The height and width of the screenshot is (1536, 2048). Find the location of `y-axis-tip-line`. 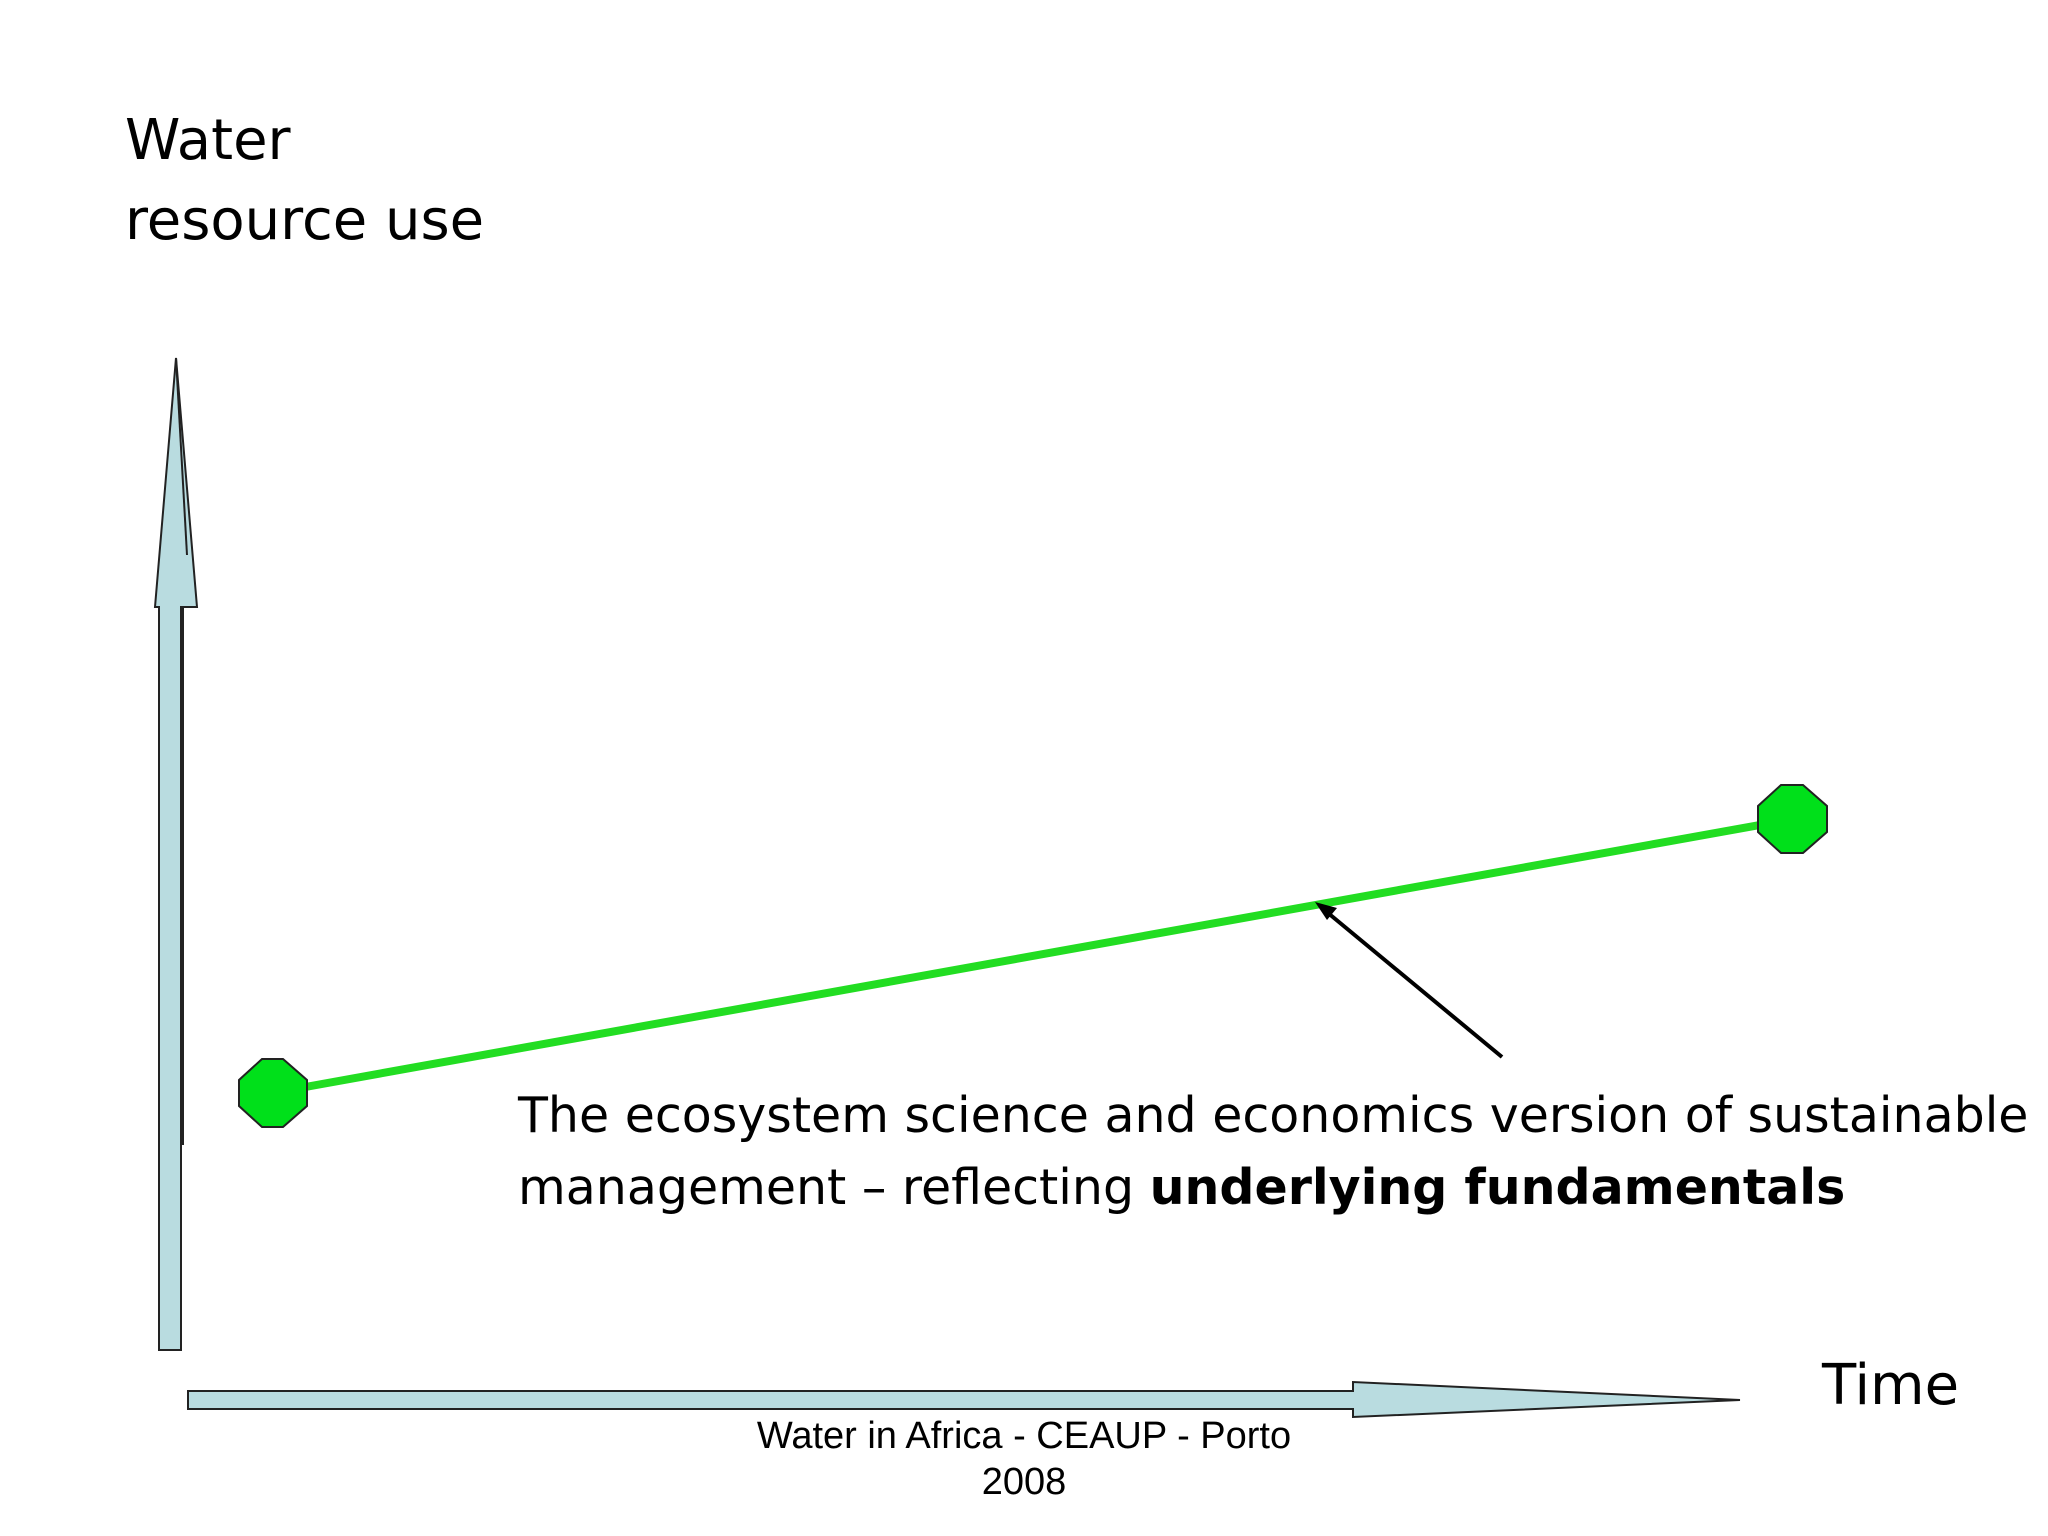

y-axis-tip-line is located at coordinates (181, 456).